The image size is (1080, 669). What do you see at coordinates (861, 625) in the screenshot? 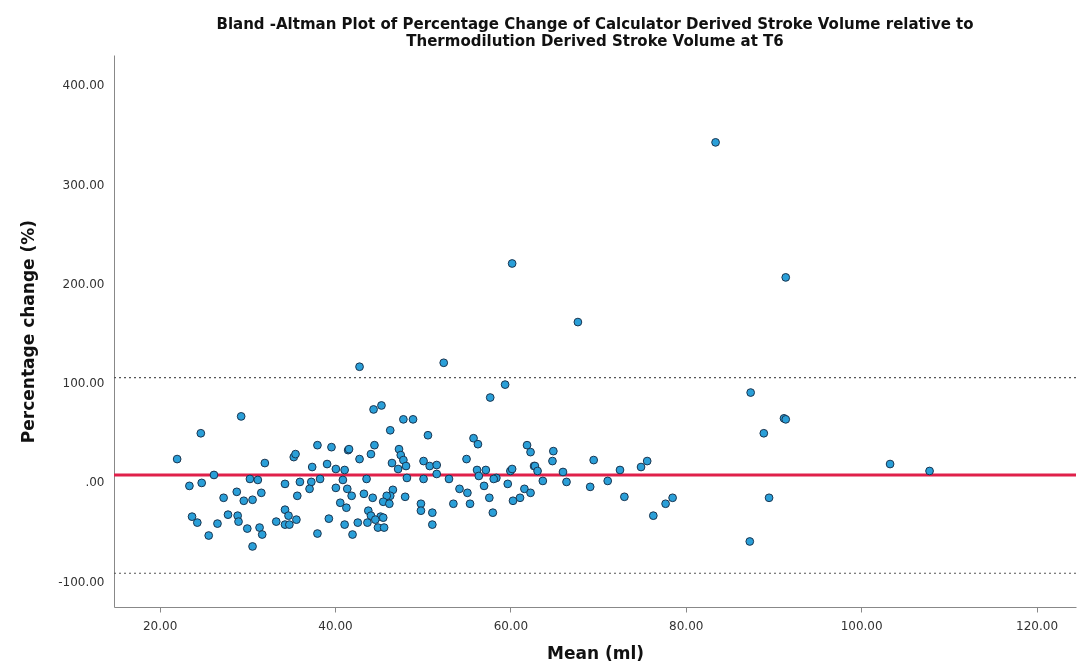
I see `x-tick-label: 100.00` at bounding box center [861, 625].